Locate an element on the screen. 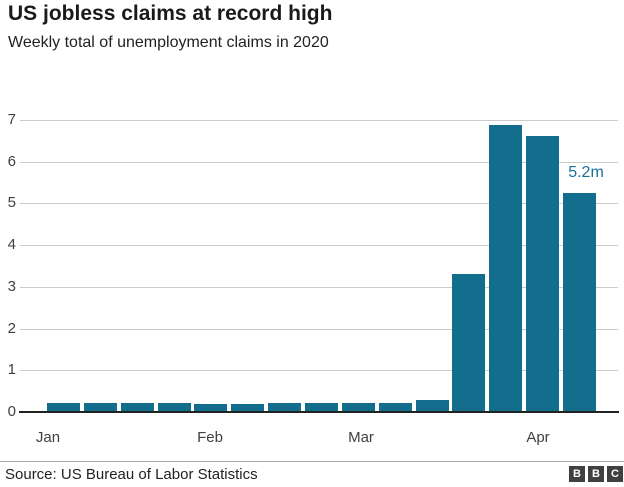 This screenshot has height=487, width=624. x-tick-label-mar: Mar is located at coordinates (361, 437).